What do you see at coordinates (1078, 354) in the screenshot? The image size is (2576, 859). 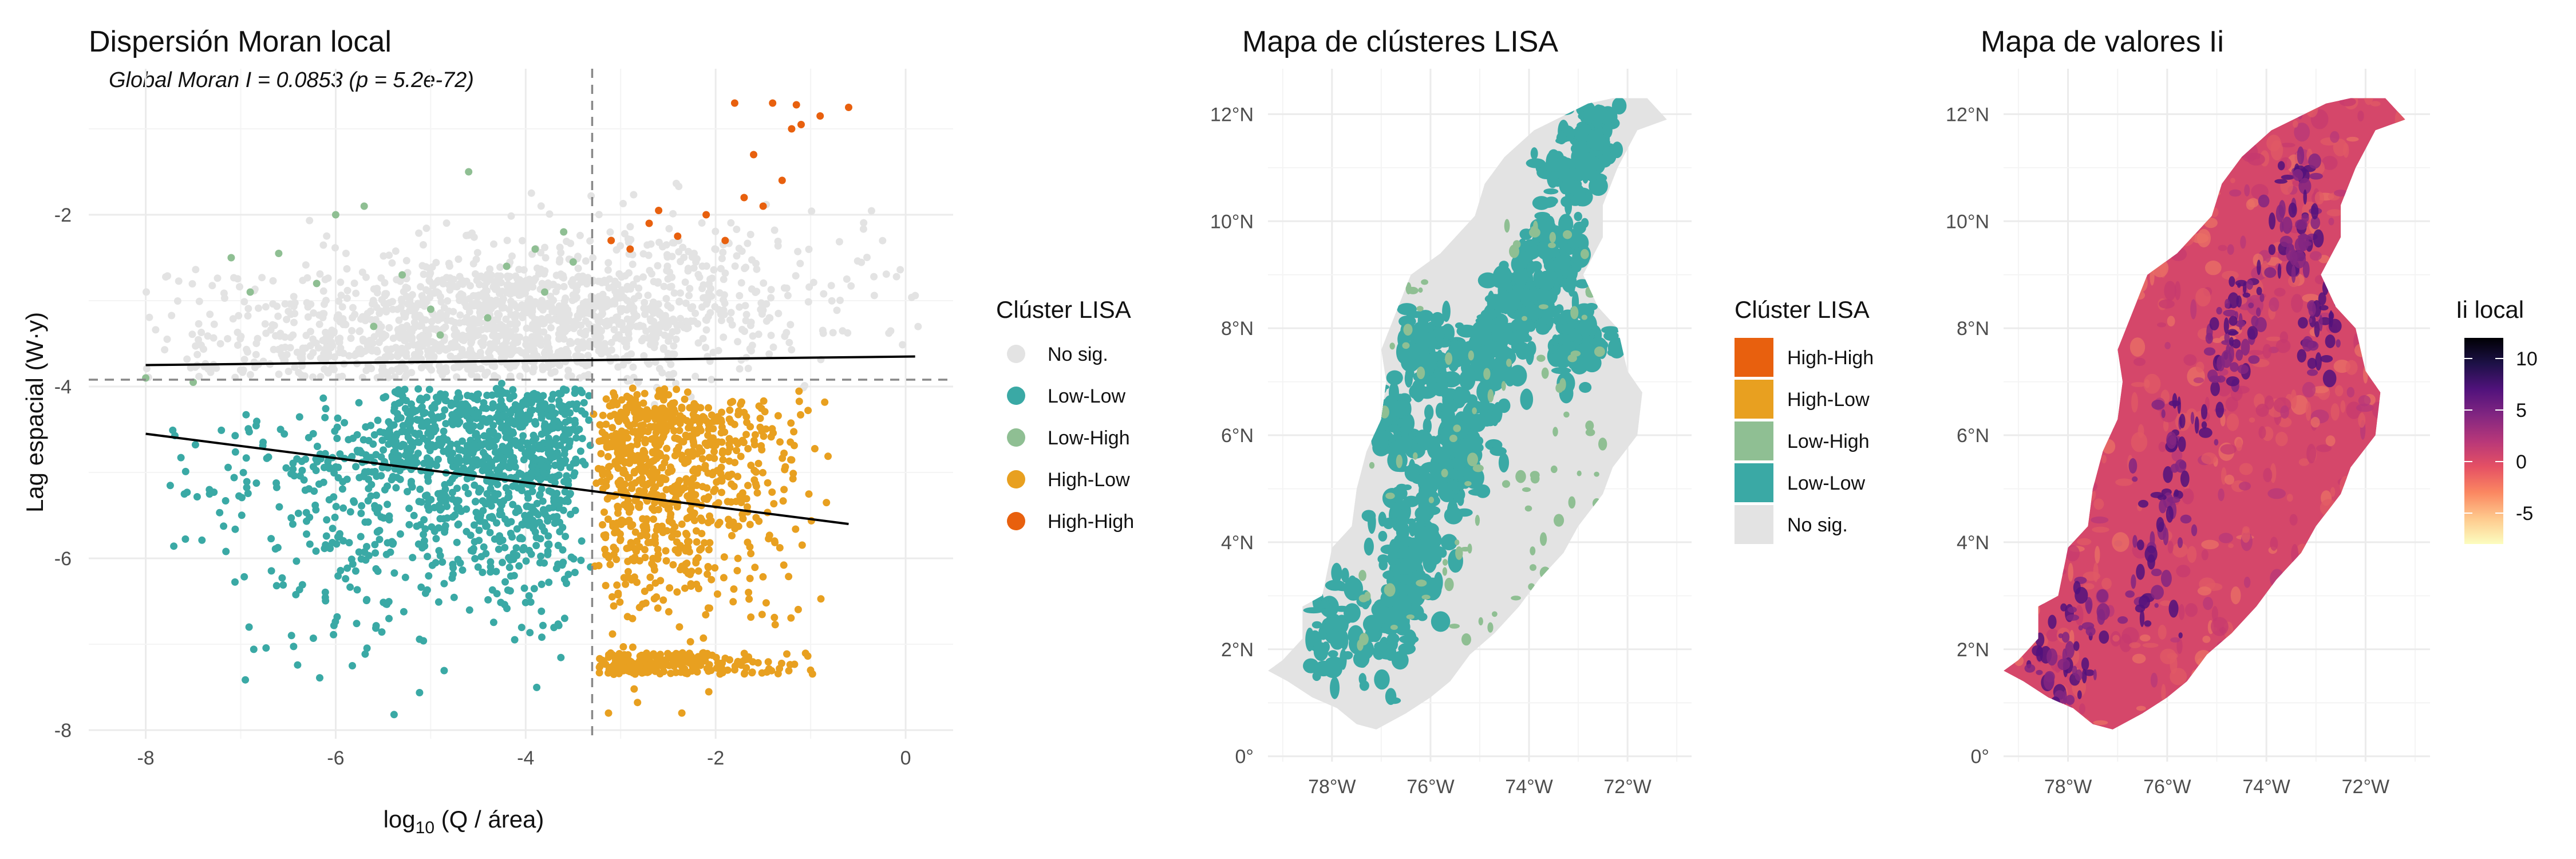 I see `legend-label: No sig.` at bounding box center [1078, 354].